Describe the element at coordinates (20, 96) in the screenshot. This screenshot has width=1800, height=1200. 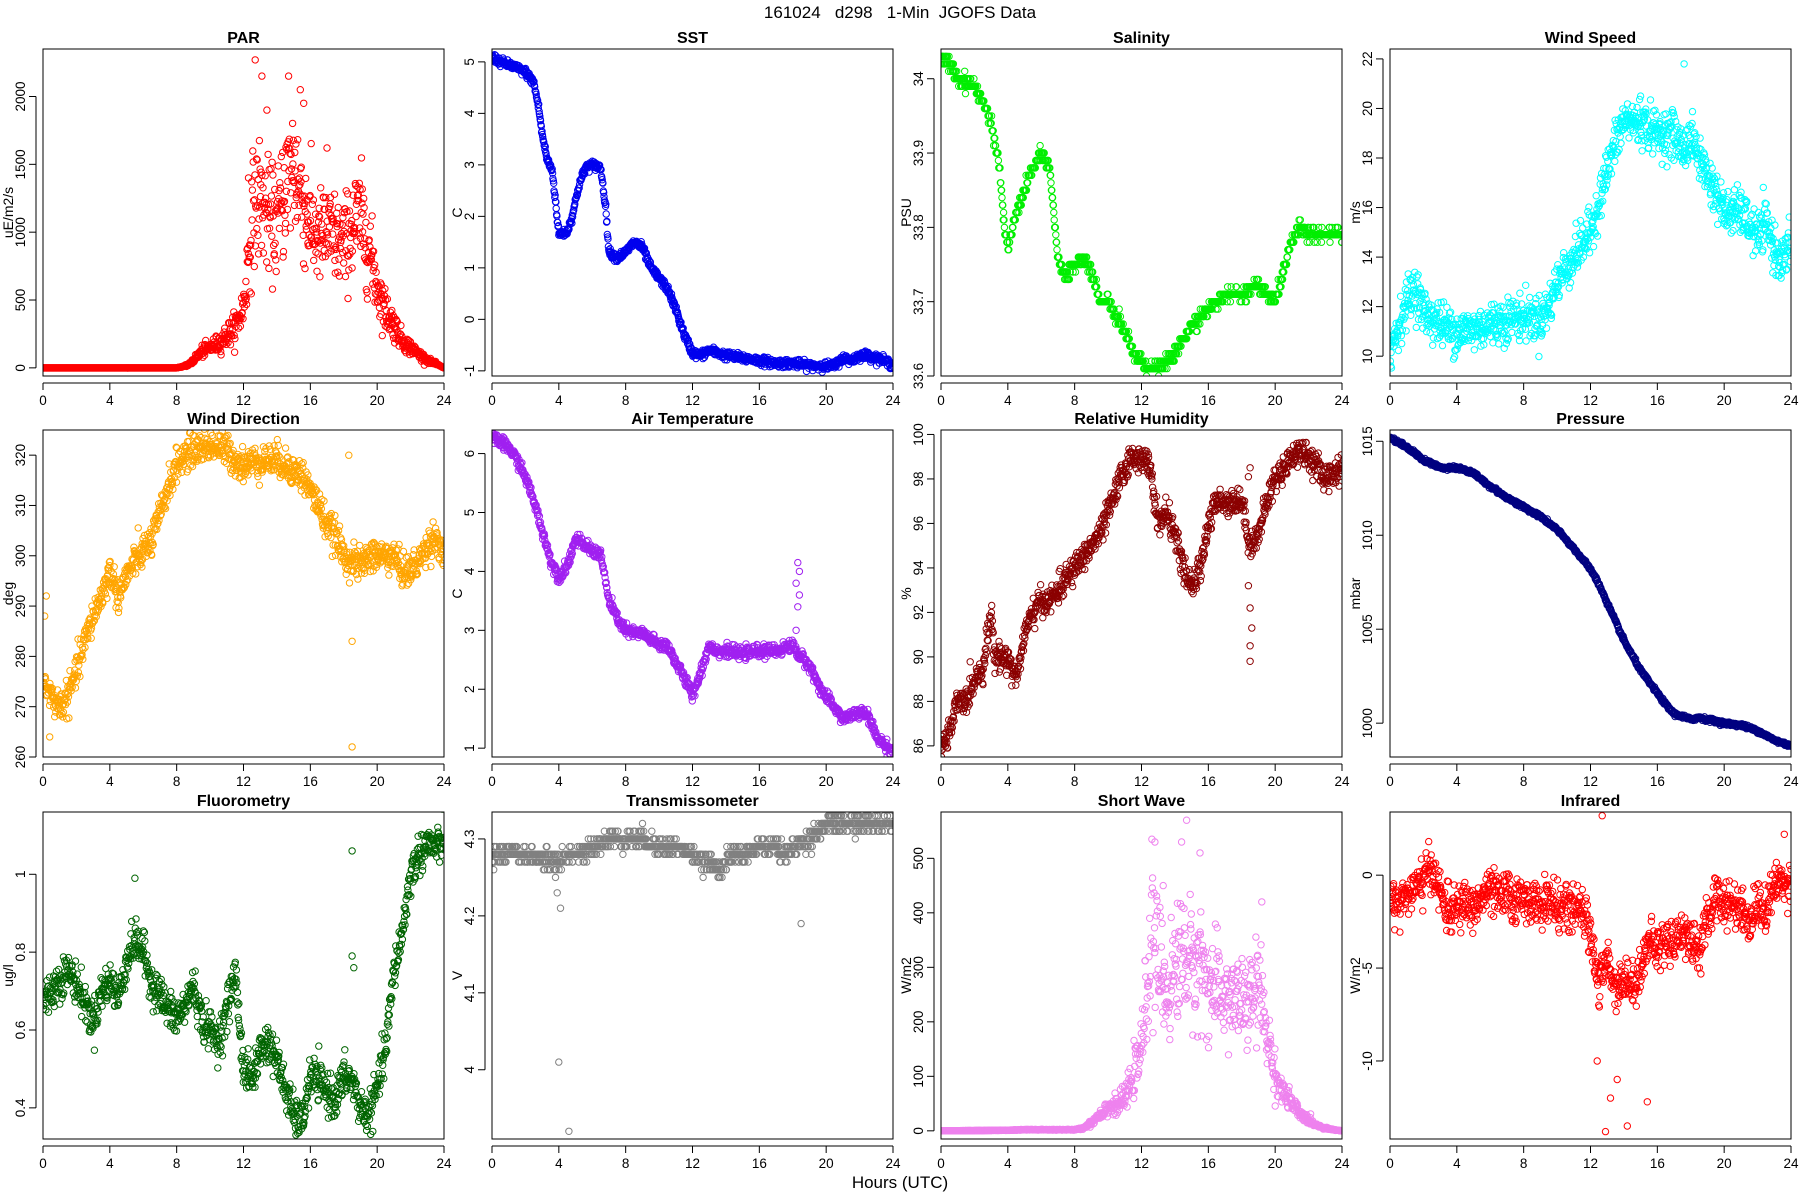
I see `y-tick-label: 2000` at that location.